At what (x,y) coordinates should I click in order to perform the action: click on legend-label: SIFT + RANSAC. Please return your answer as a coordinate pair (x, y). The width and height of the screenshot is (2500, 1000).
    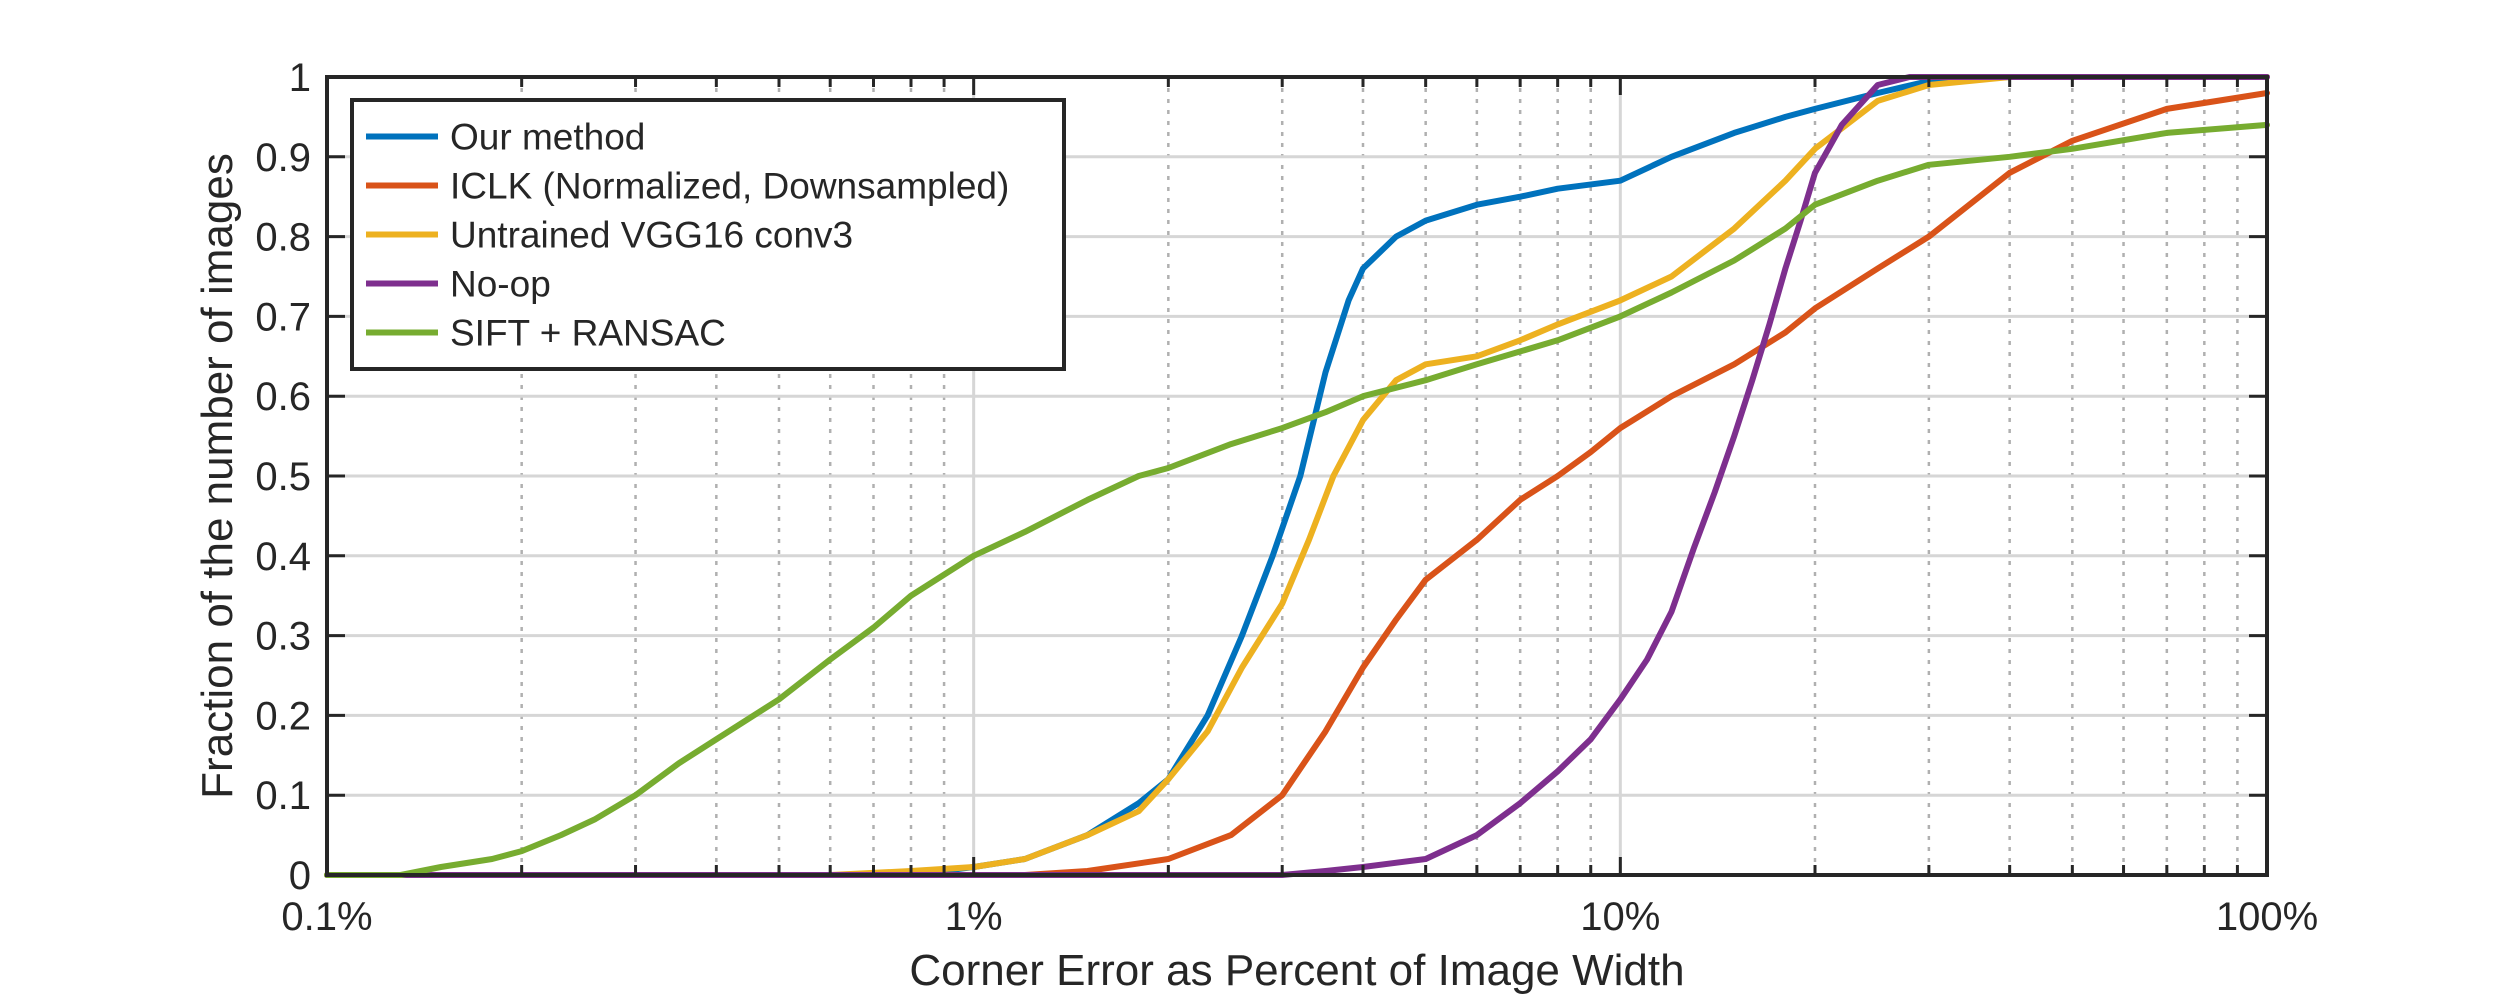
    Looking at the image, I should click on (588, 333).